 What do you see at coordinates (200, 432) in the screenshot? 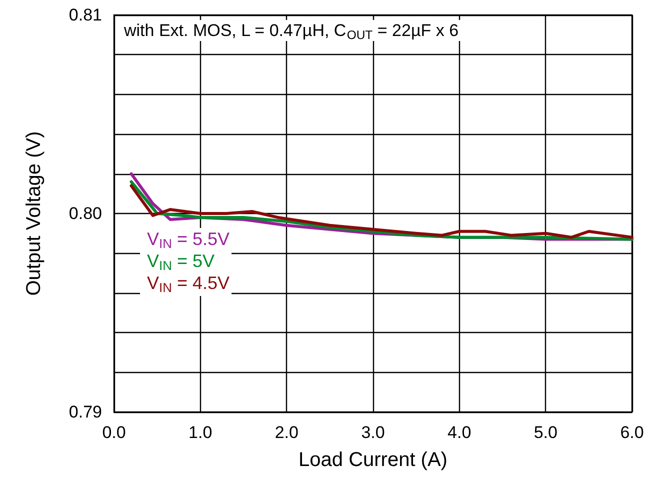
I see `x-tick-label: 1.0` at bounding box center [200, 432].